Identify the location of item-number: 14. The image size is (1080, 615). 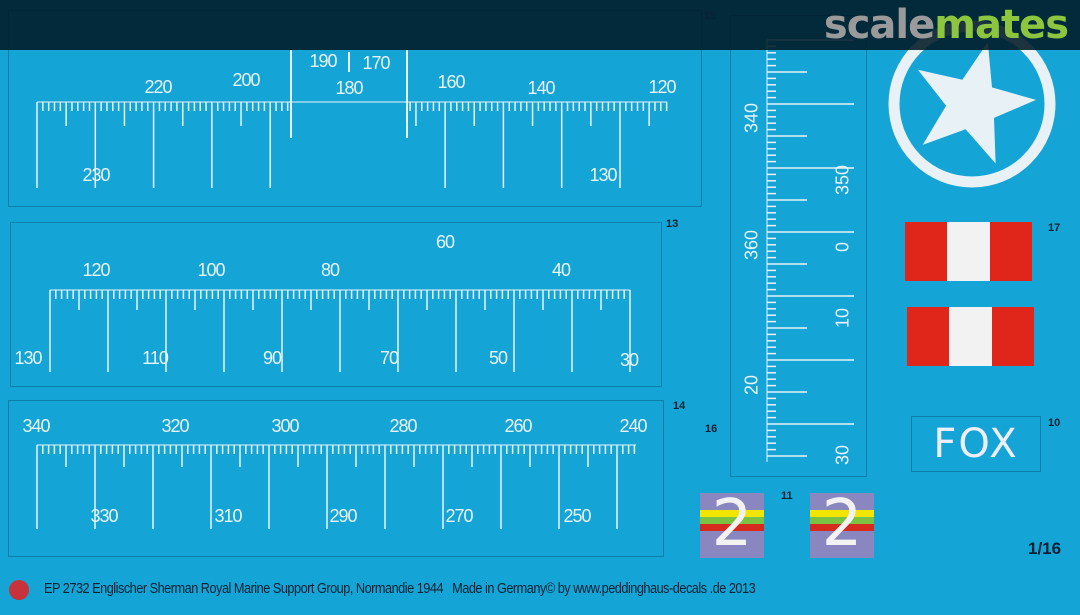
(679, 406).